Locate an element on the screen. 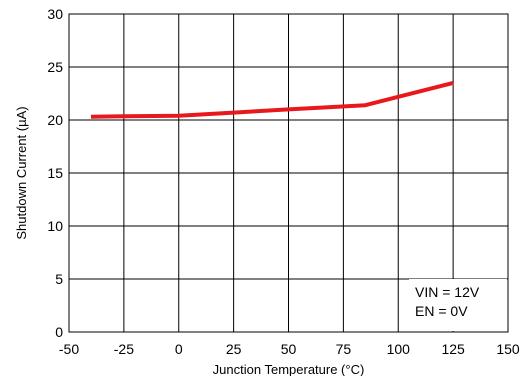  series-lines is located at coordinates (272, 99).